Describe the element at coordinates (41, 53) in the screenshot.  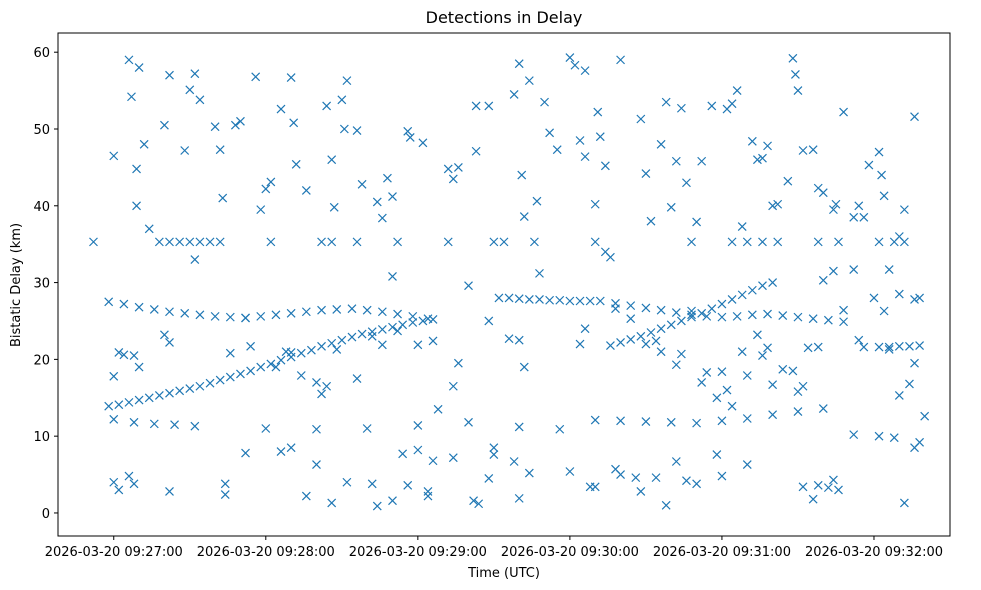
I see `y-tick-label: 60` at that location.